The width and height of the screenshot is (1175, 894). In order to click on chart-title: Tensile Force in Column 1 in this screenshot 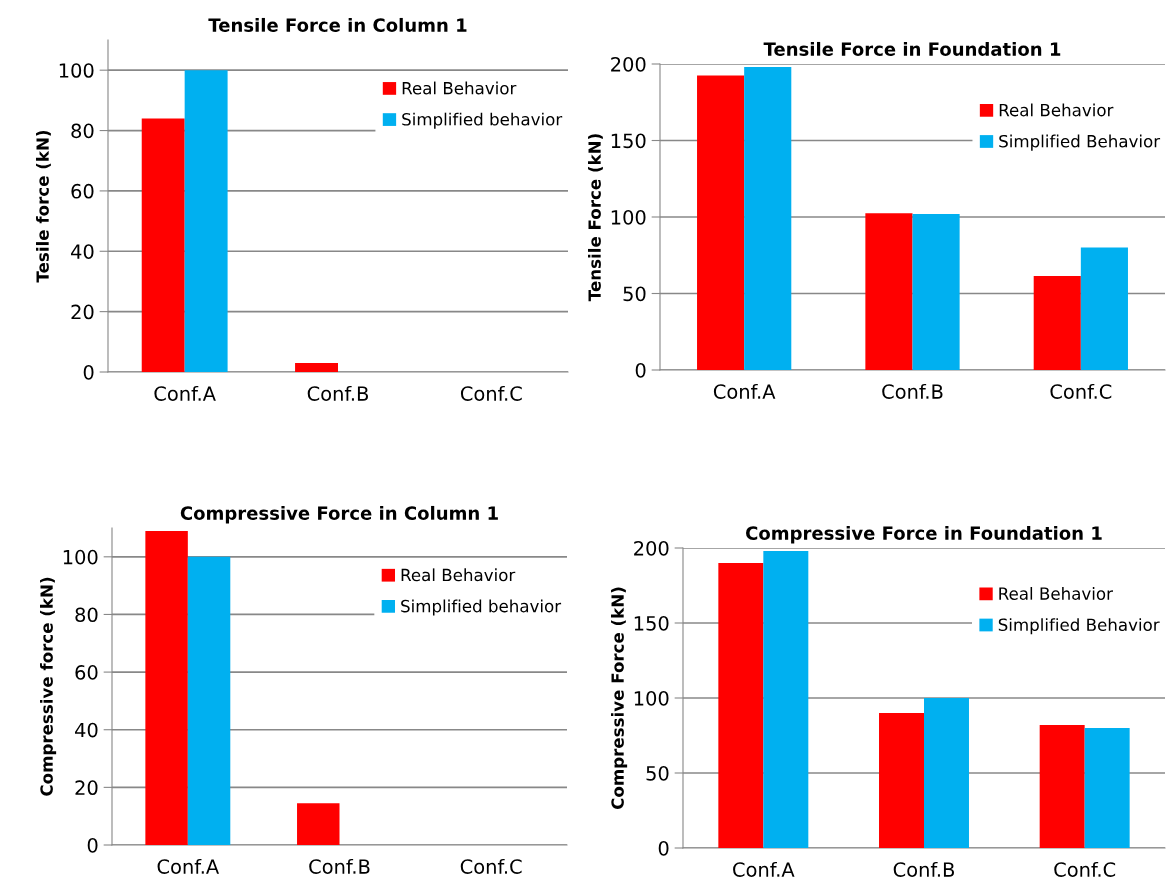, I will do `click(337, 24)`.